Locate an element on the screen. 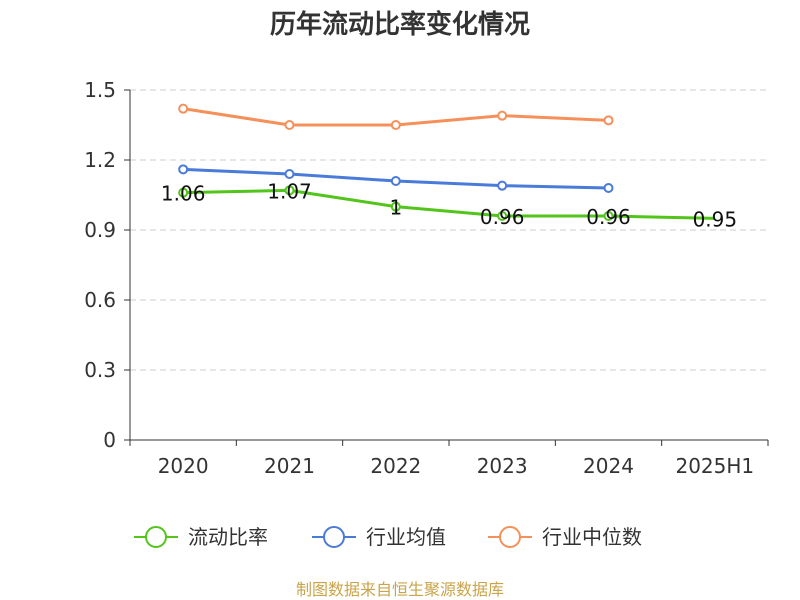  y-tick-label: 0.3 is located at coordinates (100, 370).